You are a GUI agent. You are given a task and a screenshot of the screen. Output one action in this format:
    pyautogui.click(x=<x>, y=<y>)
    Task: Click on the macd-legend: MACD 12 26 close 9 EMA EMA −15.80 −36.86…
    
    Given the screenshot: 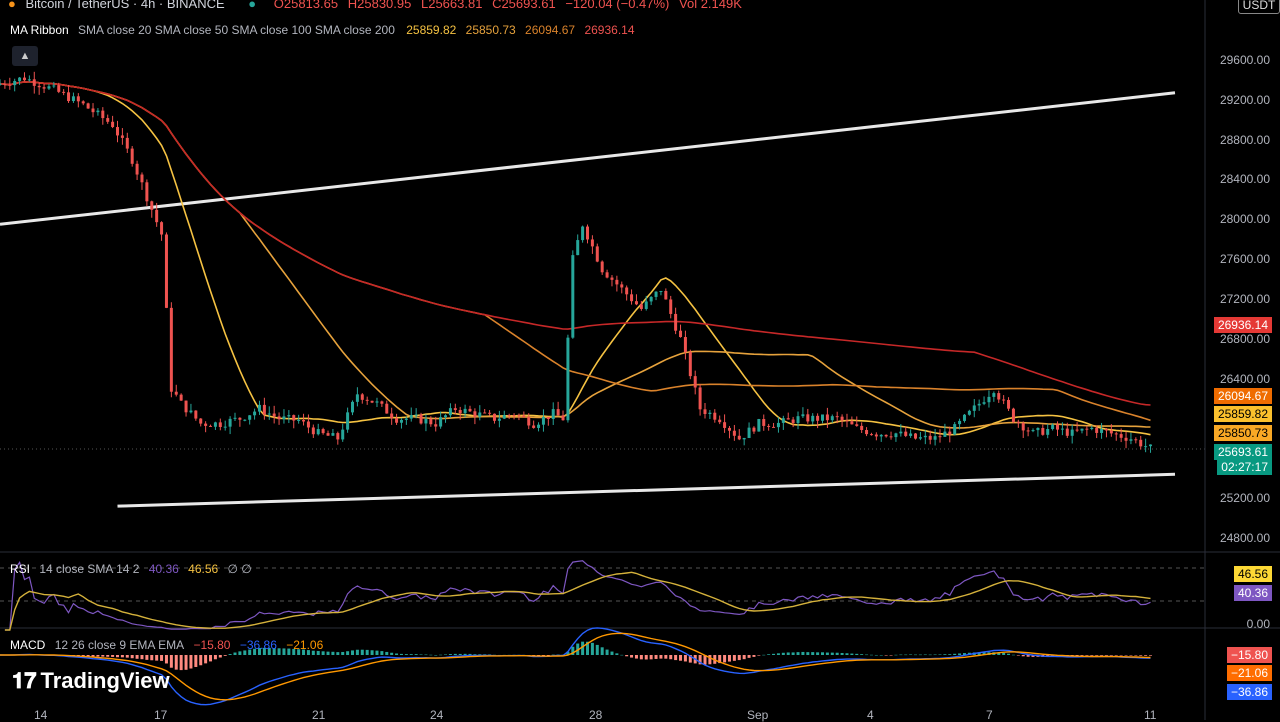 What is the action you would take?
    pyautogui.click(x=169, y=645)
    